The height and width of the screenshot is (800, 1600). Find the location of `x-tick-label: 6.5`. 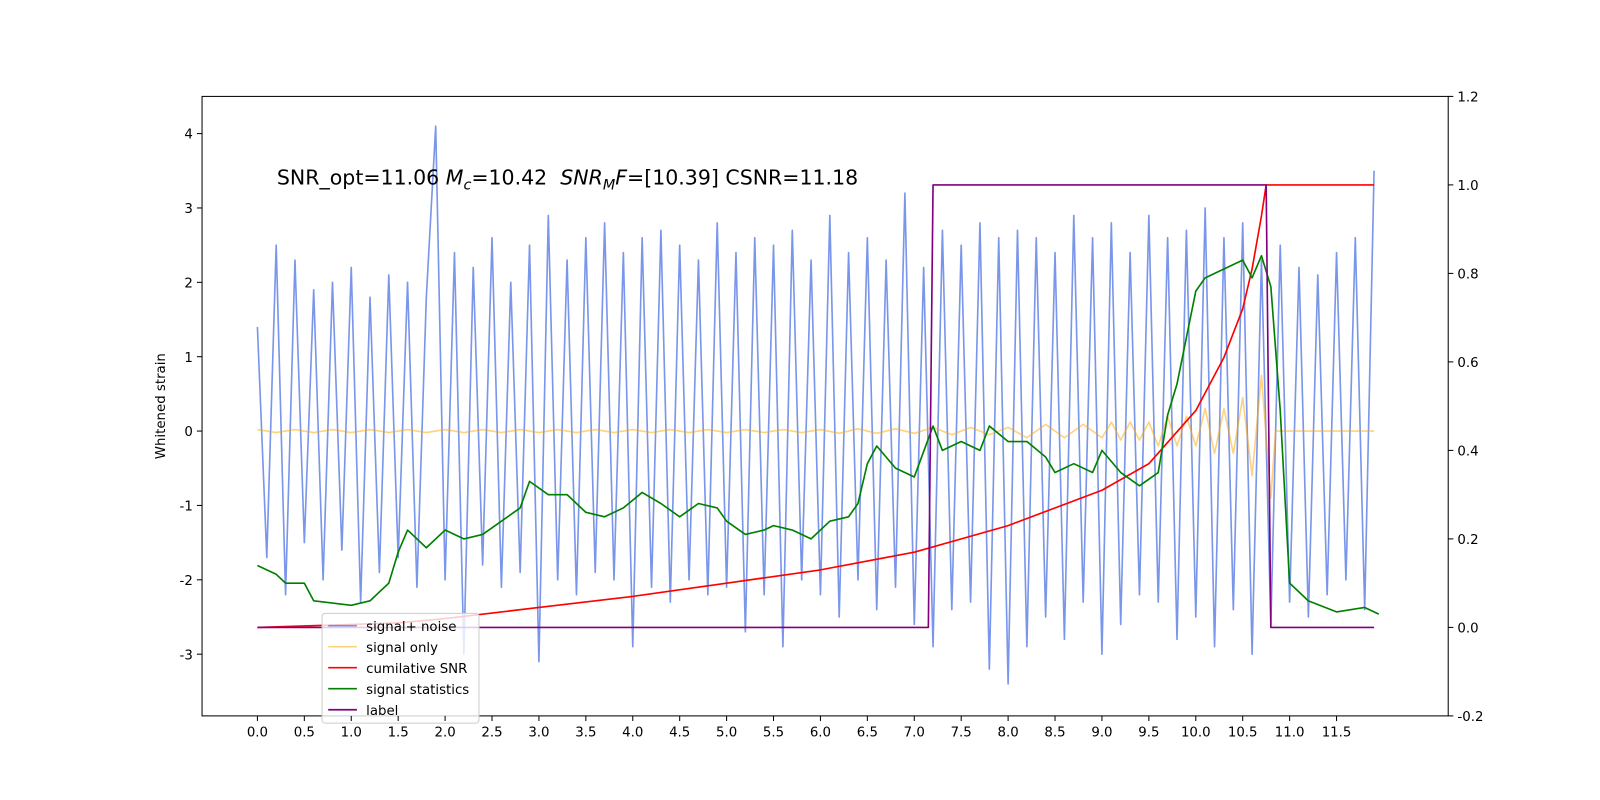

x-tick-label: 6.5 is located at coordinates (867, 732).